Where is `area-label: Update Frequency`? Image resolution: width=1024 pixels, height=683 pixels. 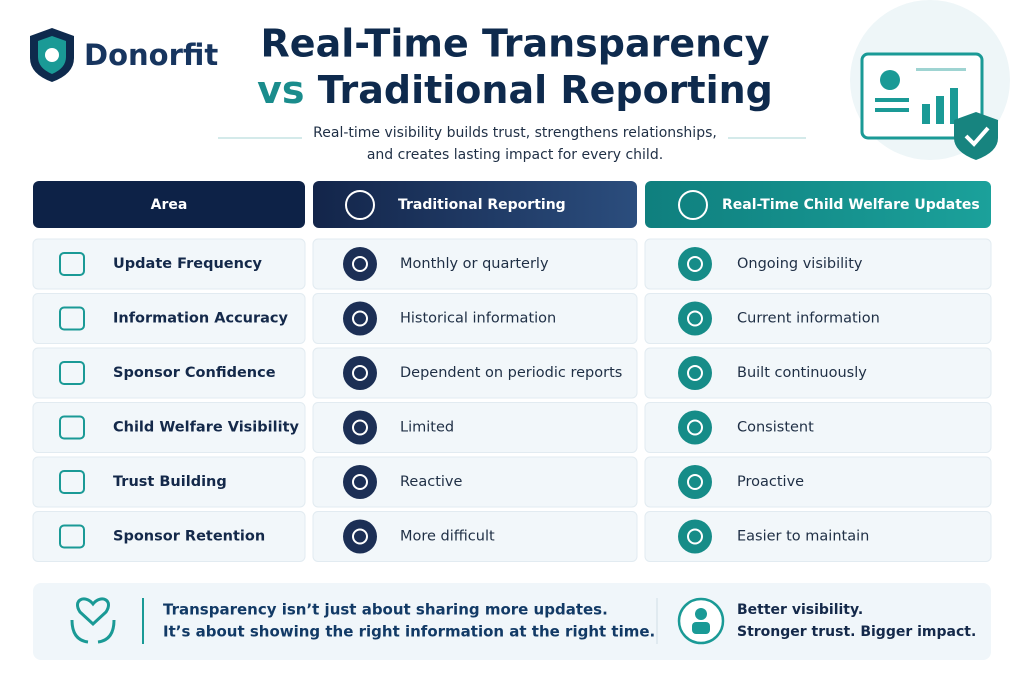
area-label: Update Frequency is located at coordinates (188, 264).